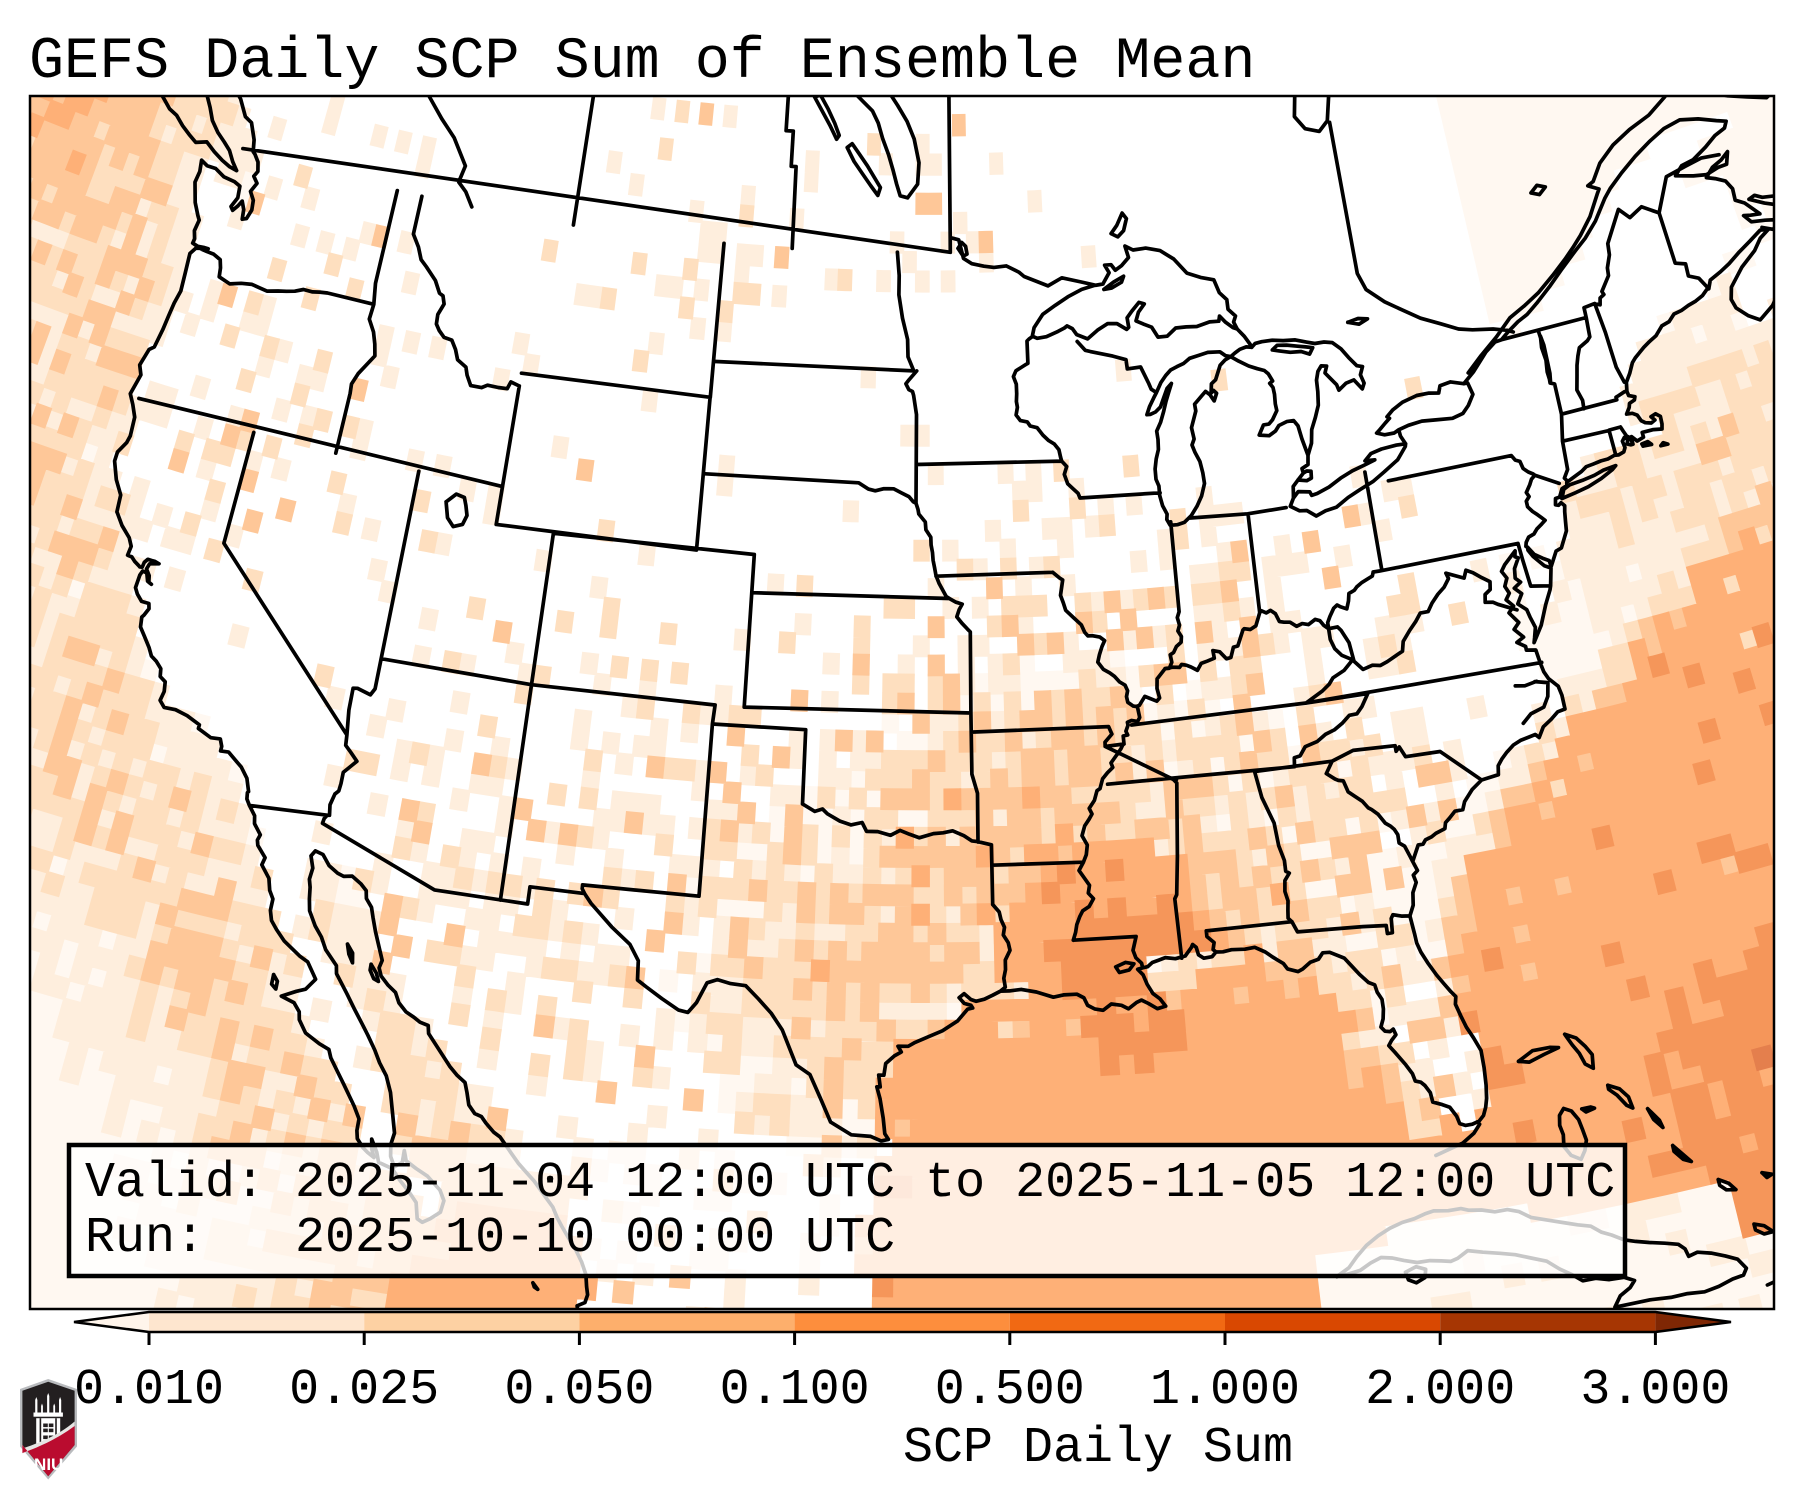 The image size is (1803, 1500). What do you see at coordinates (48, 1464) in the screenshot?
I see `svg-text: NIU` at bounding box center [48, 1464].